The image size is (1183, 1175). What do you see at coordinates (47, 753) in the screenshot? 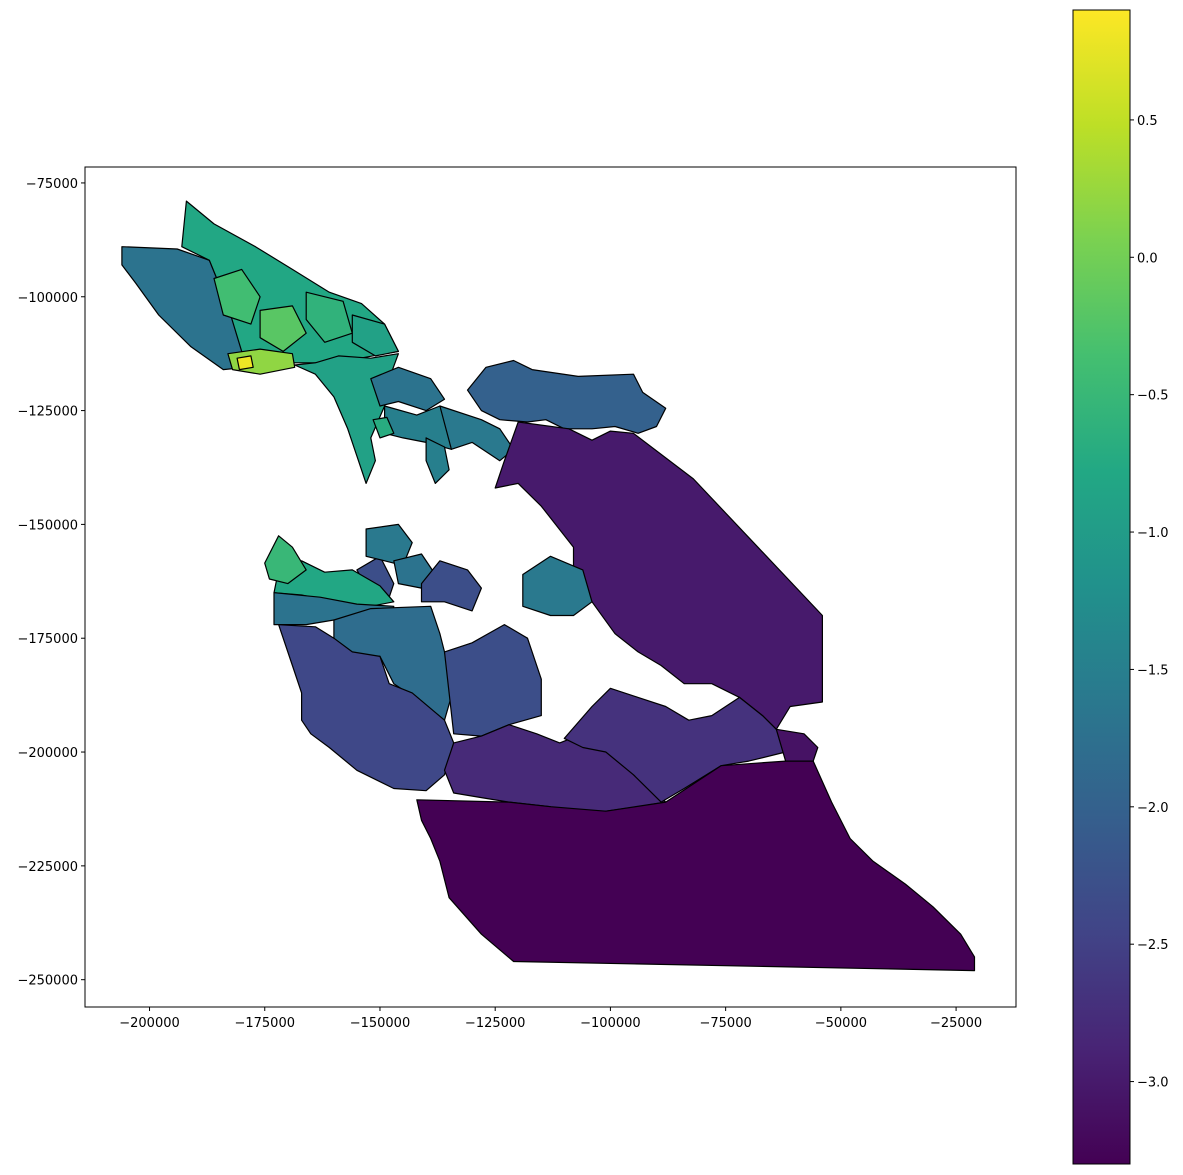
I see `y-tick-label: −200000` at bounding box center [47, 753].